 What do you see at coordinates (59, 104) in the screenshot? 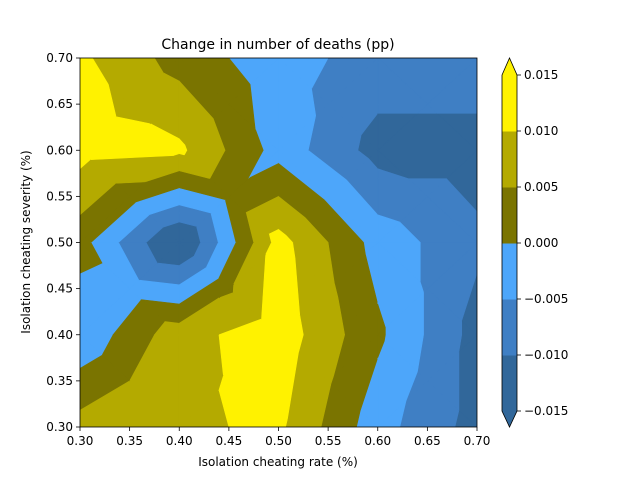
I see `y-tick-label: 0.65` at bounding box center [59, 104].